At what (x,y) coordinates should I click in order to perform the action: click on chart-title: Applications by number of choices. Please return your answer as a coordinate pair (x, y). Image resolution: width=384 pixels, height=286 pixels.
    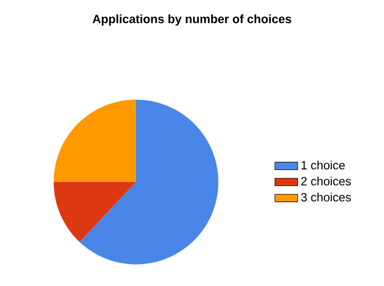
    Looking at the image, I should click on (192, 20).